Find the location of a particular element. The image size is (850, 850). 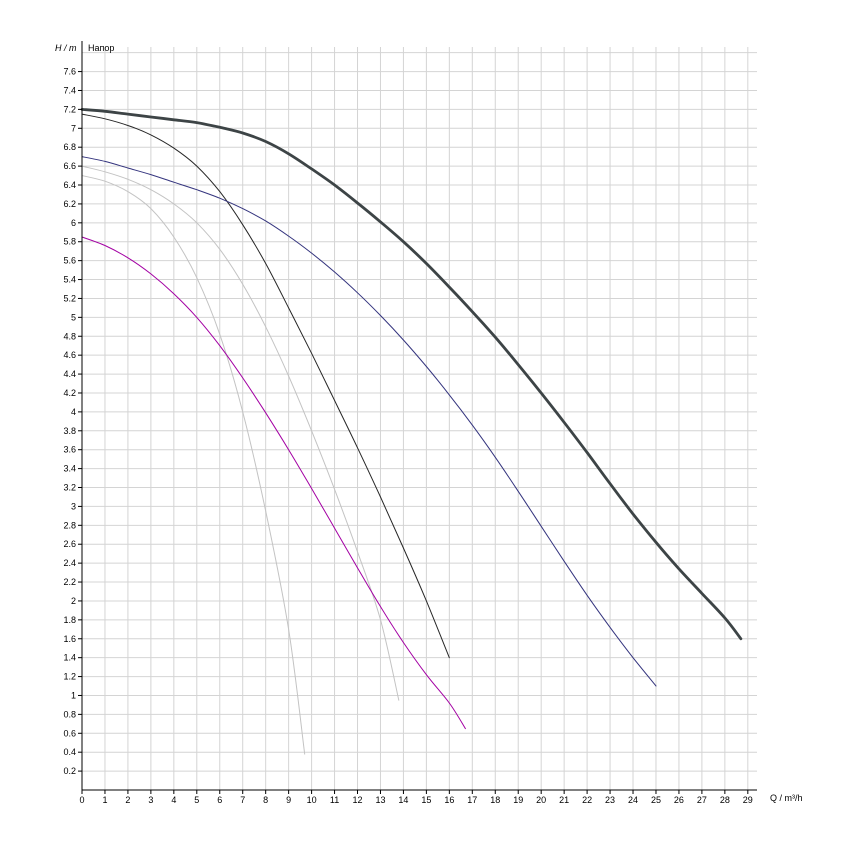

x-tick-label: 25 is located at coordinates (656, 800).